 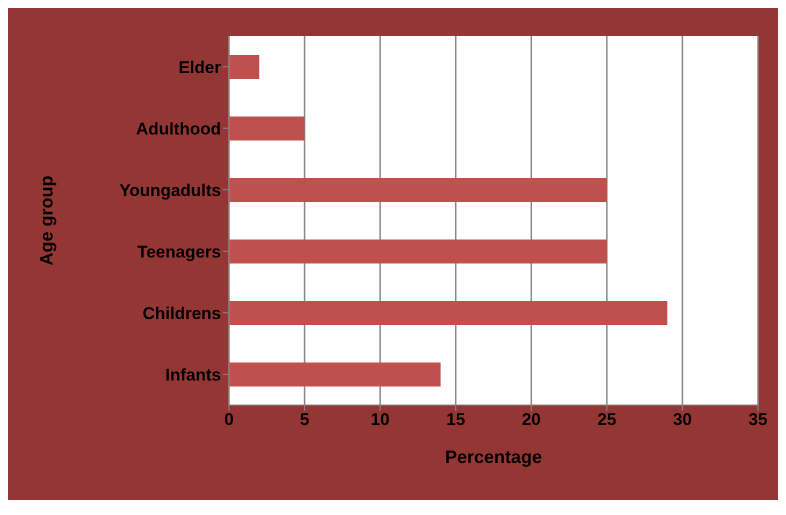 What do you see at coordinates (493, 457) in the screenshot?
I see `x-axis-title: Percentage` at bounding box center [493, 457].